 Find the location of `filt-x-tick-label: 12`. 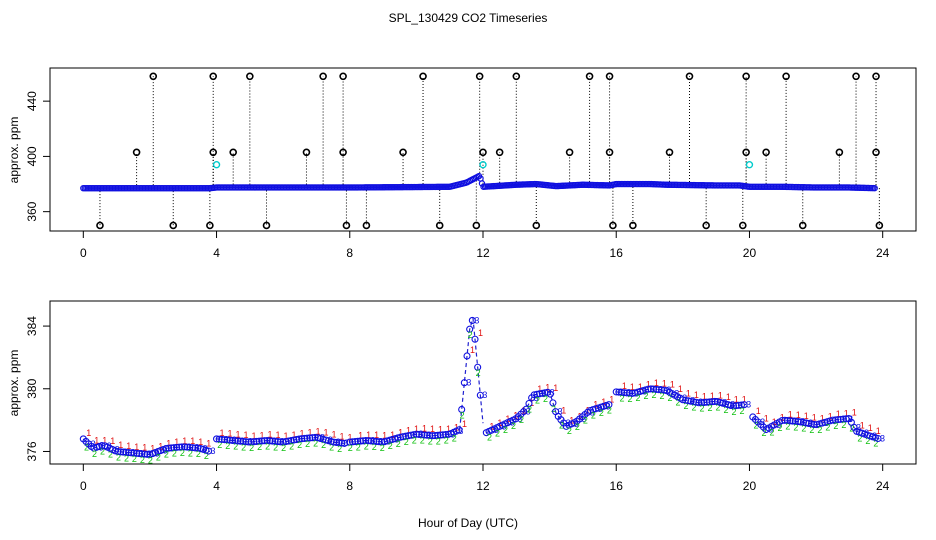

filt-x-tick-label: 12 is located at coordinates (483, 486).